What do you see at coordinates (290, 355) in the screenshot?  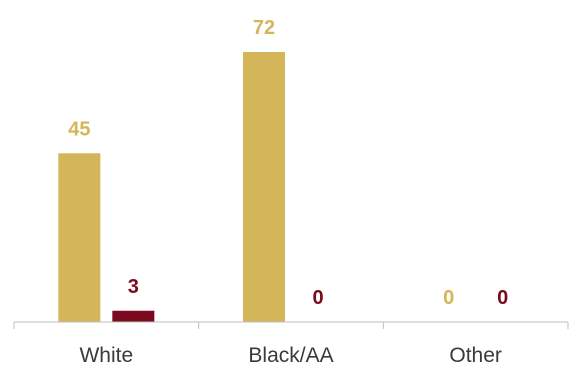 I see `x-tick-label-black-aa: Black/AA` at bounding box center [290, 355].